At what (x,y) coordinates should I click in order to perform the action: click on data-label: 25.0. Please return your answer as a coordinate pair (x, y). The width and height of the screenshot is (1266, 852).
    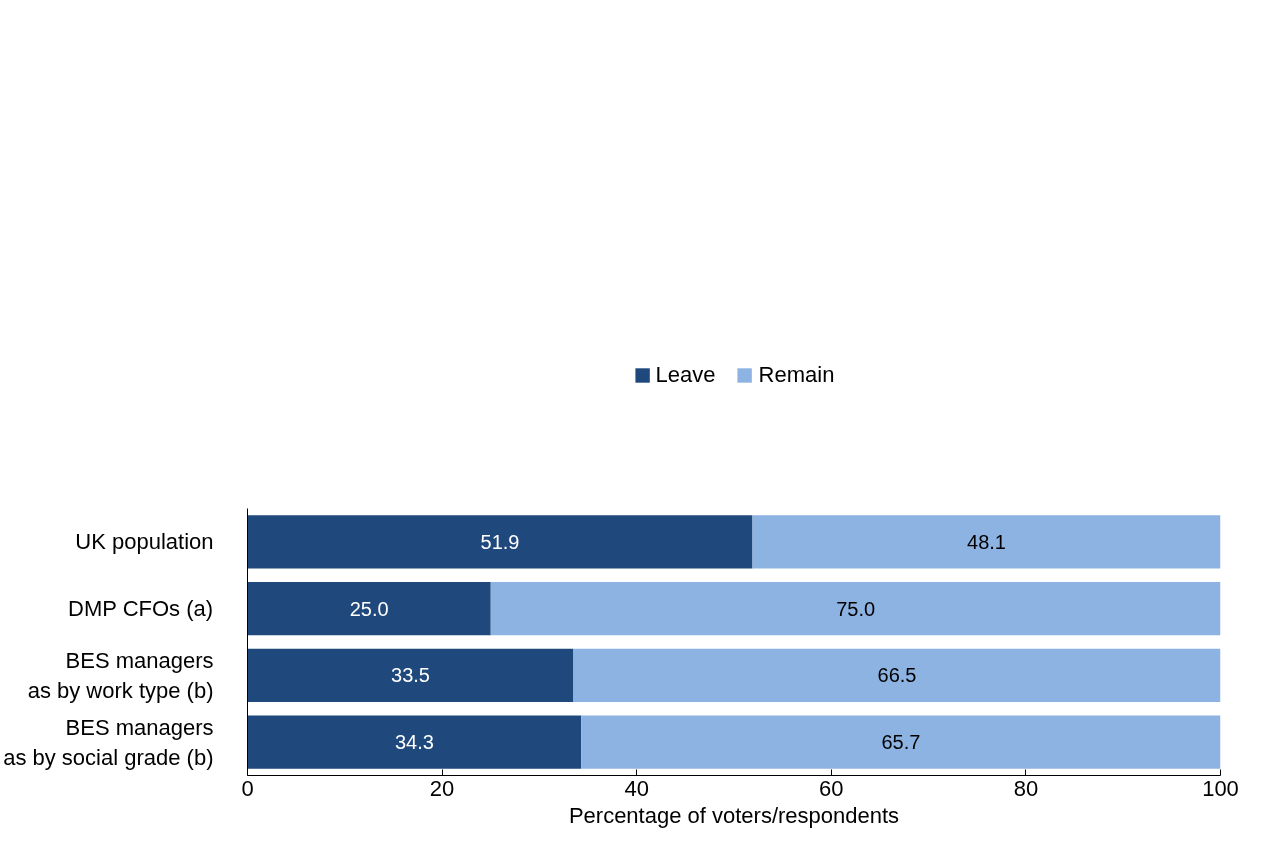
    Looking at the image, I should click on (369, 608).